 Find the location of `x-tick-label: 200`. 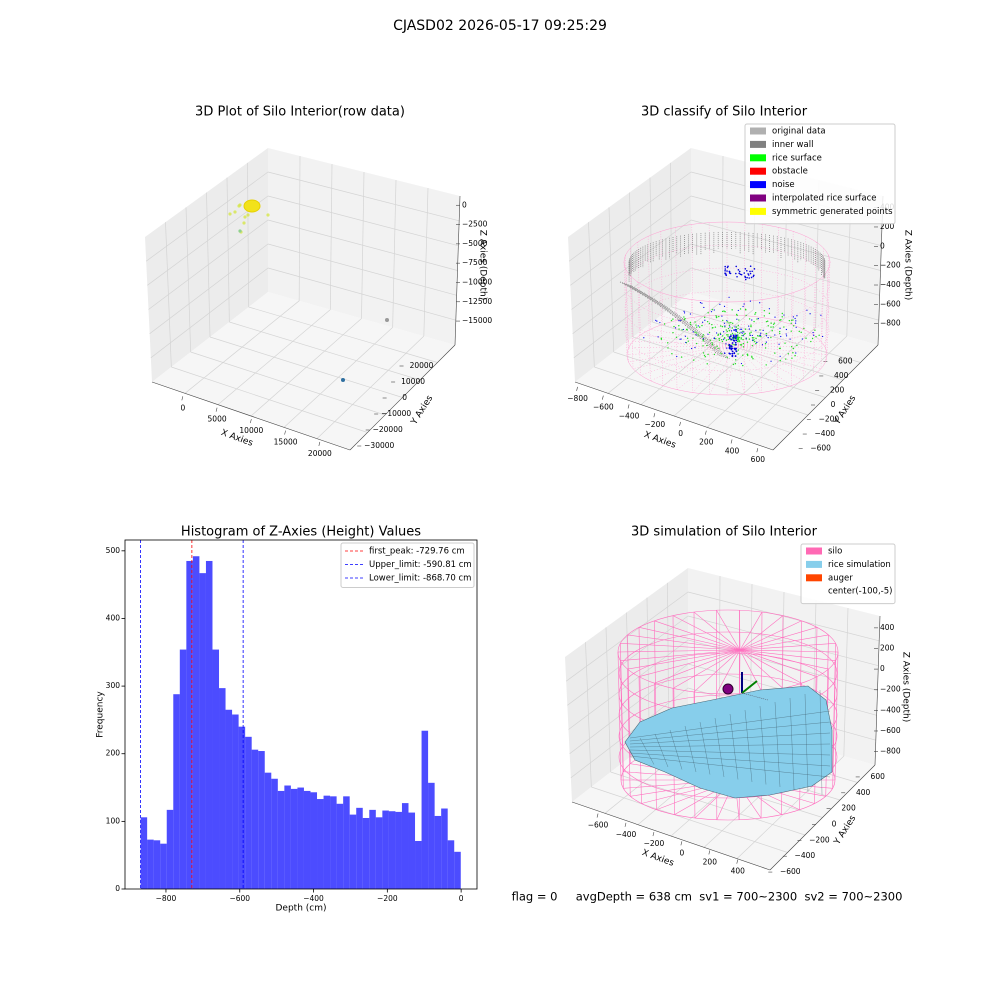

x-tick-label: 200 is located at coordinates (710, 861).